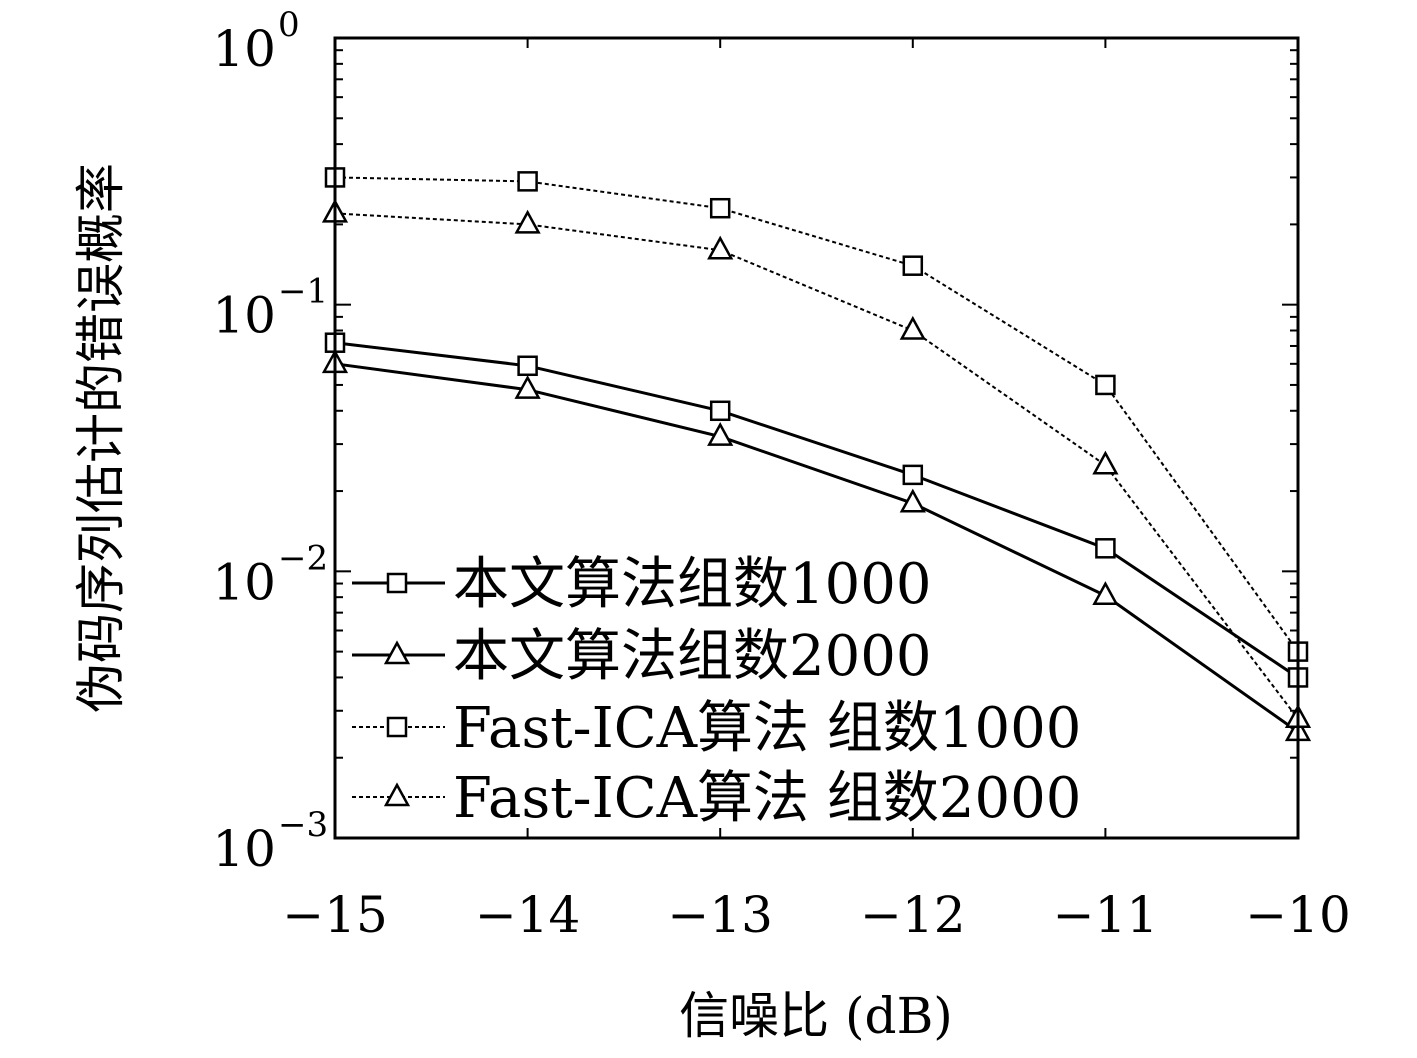 The height and width of the screenshot is (1058, 1417). What do you see at coordinates (303, 558) in the screenshot?
I see `y-tick-exponent: −2` at bounding box center [303, 558].